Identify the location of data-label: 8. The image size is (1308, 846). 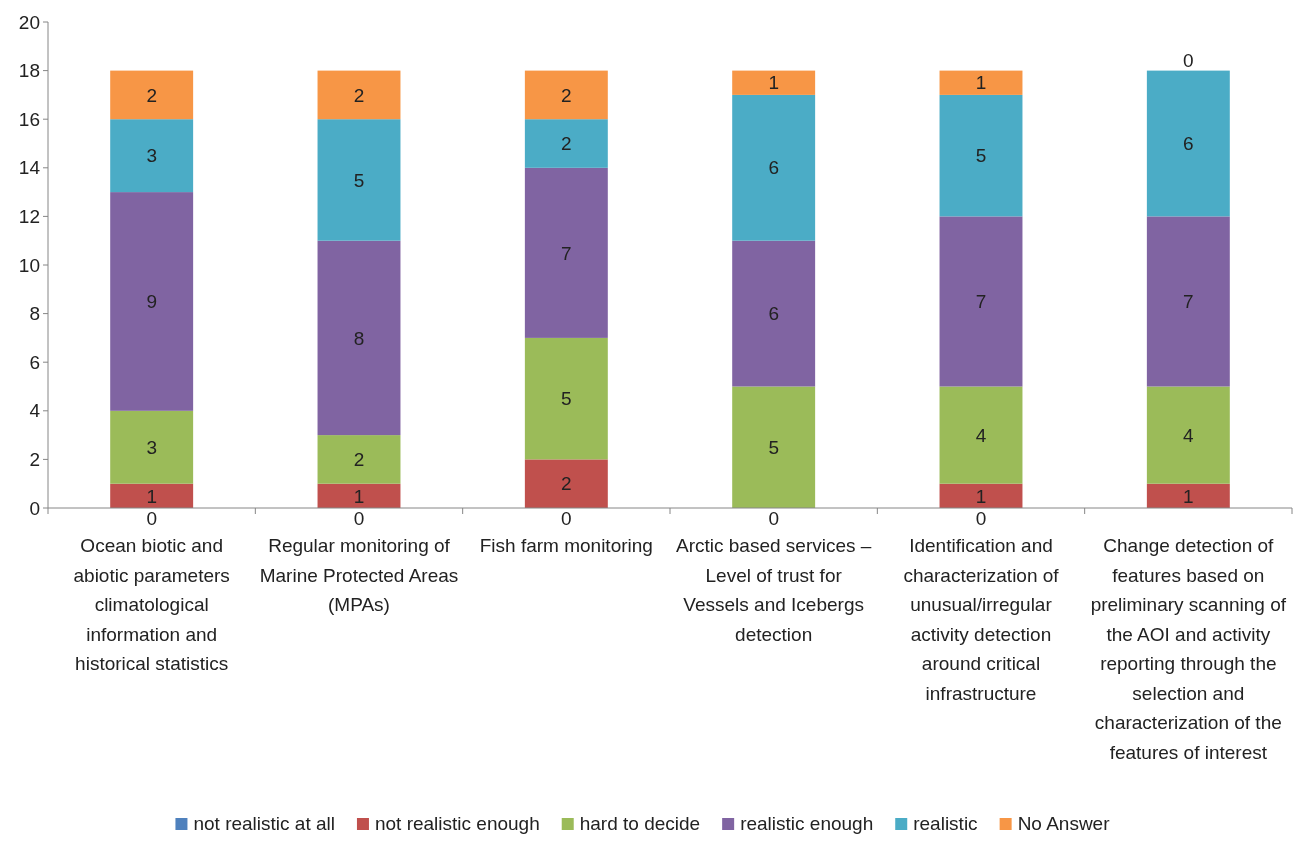
(359, 338).